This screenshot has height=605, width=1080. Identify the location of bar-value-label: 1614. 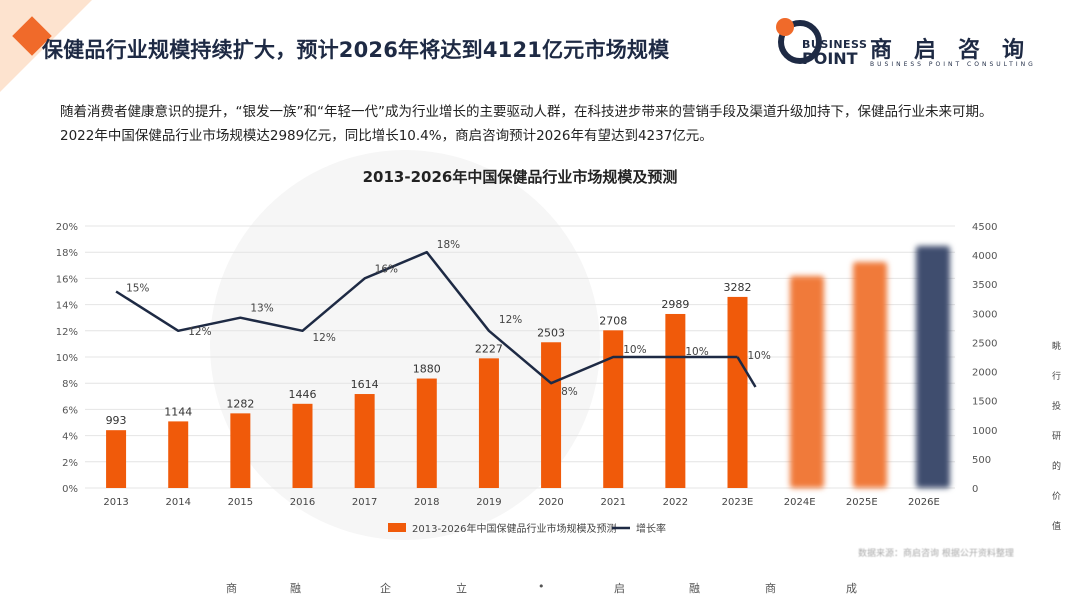
(365, 384).